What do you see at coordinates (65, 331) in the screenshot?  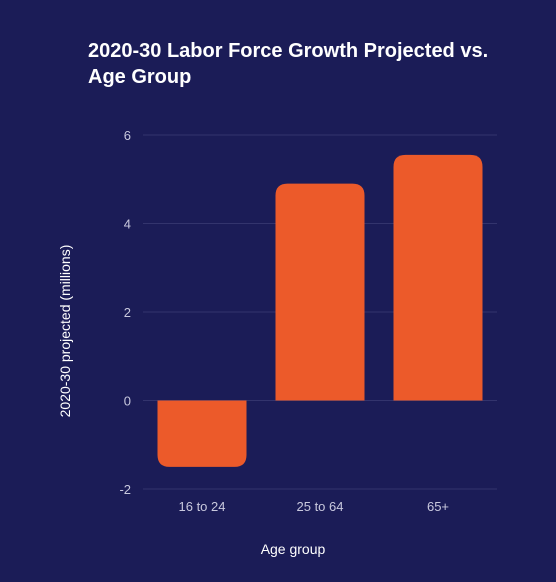 I see `y-axis-label: 2020-30 projected (millions)` at bounding box center [65, 331].